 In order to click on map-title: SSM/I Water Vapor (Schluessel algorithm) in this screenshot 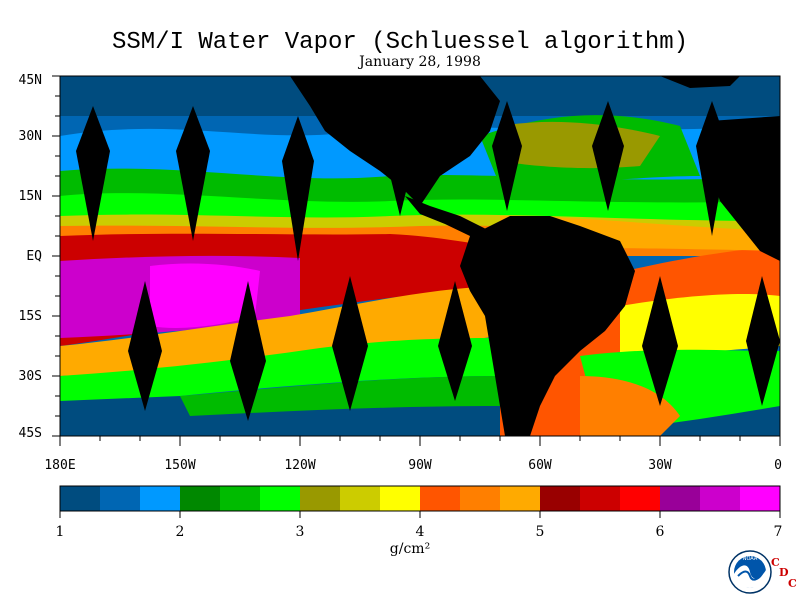, I will do `click(400, 42)`.